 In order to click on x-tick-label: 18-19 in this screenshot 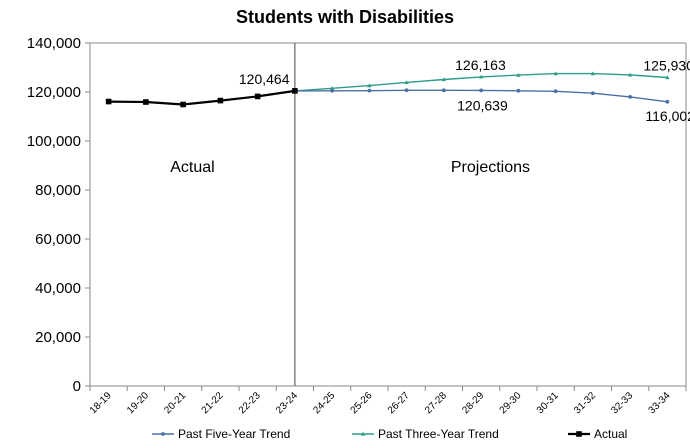, I will do `click(101, 403)`.